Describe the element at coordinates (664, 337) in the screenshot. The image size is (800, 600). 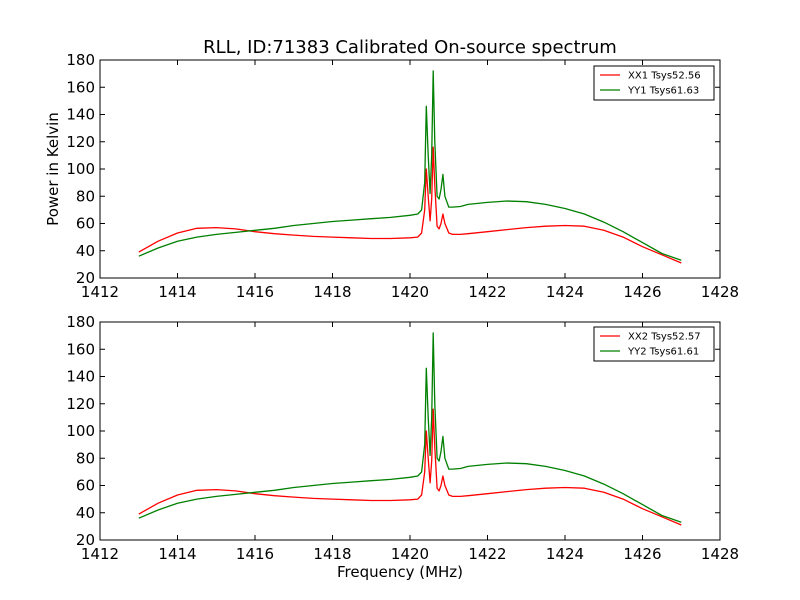
I see `legend-entry-label: XX2 Tsys52.57` at that location.